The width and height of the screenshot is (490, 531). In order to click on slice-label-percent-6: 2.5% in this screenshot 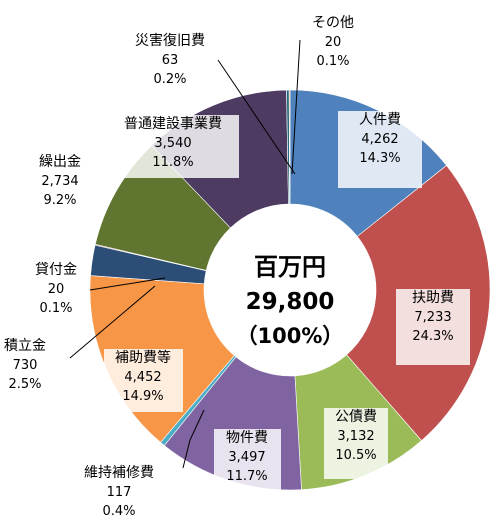, I will do `click(24, 384)`.